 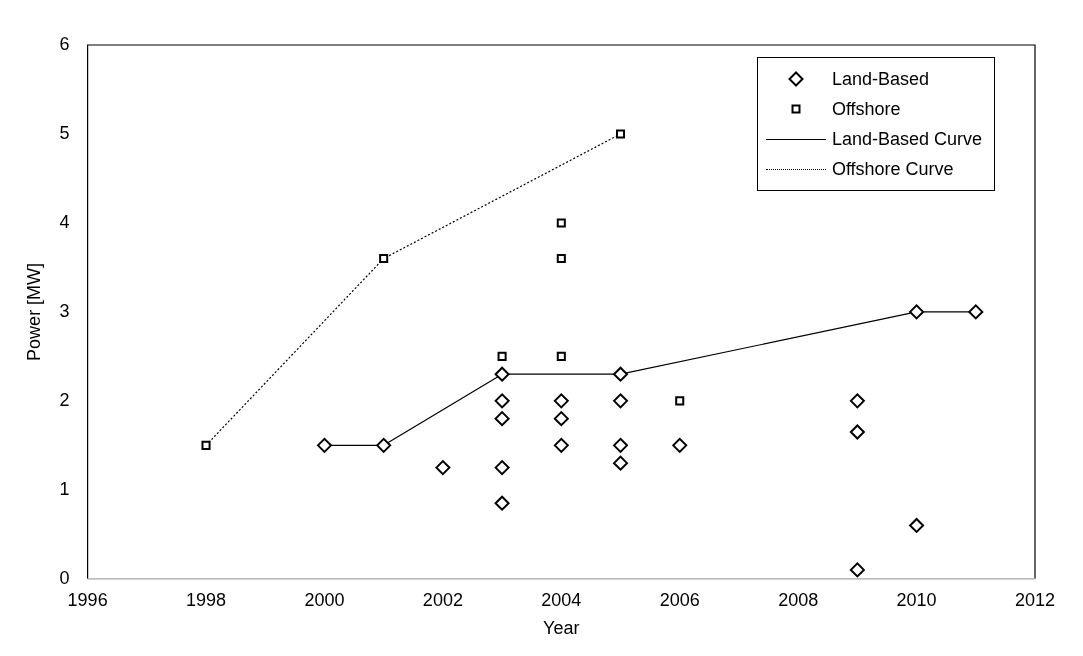 What do you see at coordinates (679, 599) in the screenshot?
I see `x-tick-label: 2006` at bounding box center [679, 599].